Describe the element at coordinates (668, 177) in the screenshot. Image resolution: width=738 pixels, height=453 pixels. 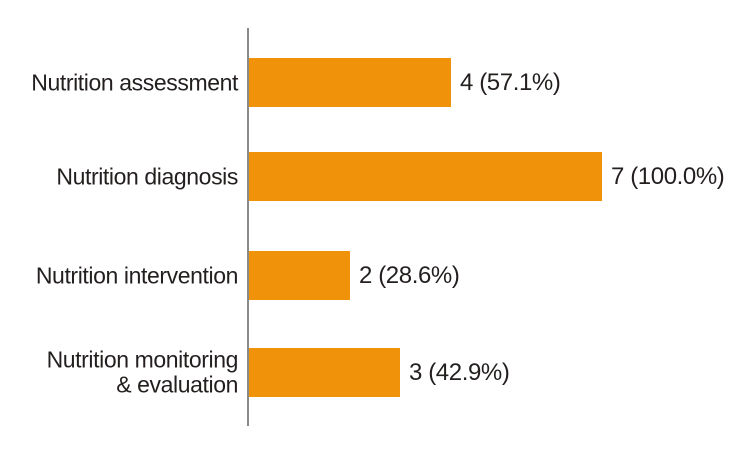
I see `value-label: 7 (100.0%)` at that location.